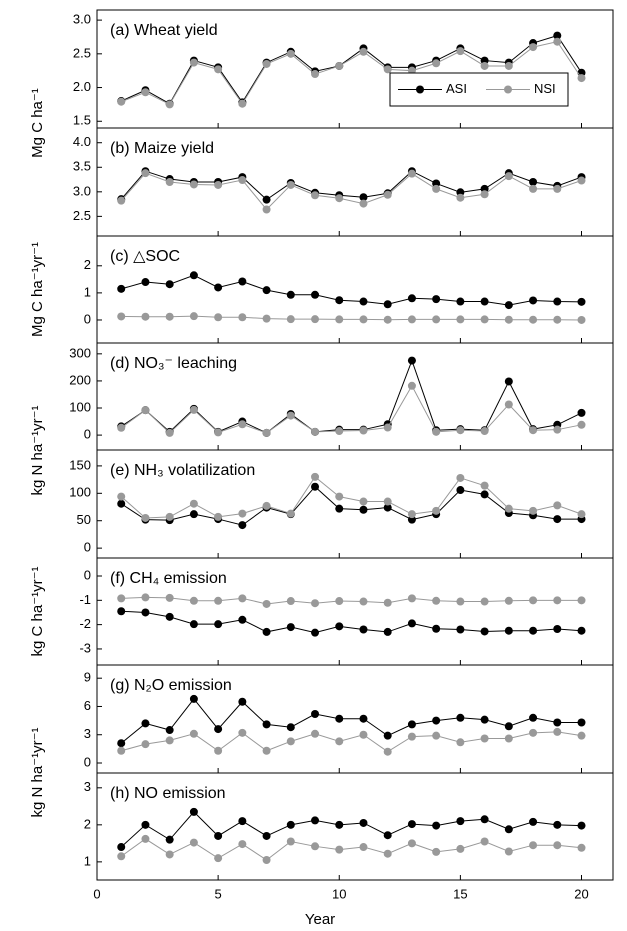  Describe the element at coordinates (82, 141) in the screenshot. I see `y-tick-label: 4.0` at that location.